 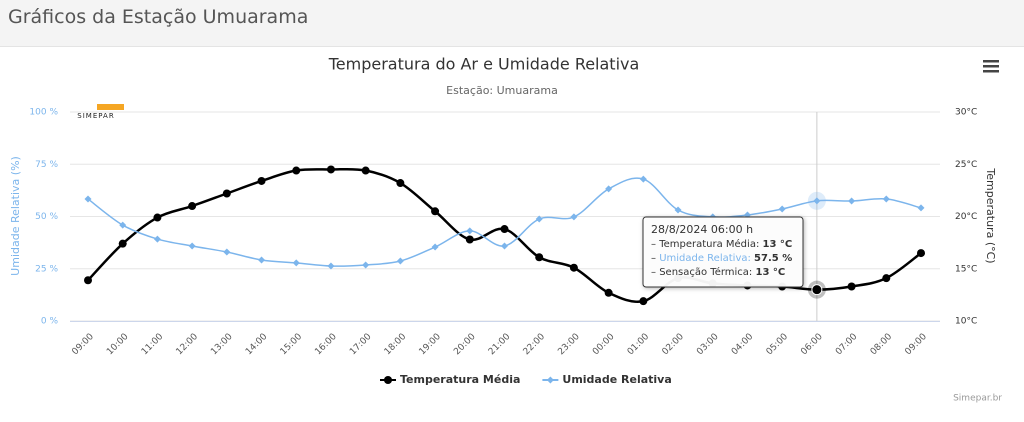 I want to click on tooltip-line: – Sensação Térmica: 13 °C, so click(x=718, y=272).